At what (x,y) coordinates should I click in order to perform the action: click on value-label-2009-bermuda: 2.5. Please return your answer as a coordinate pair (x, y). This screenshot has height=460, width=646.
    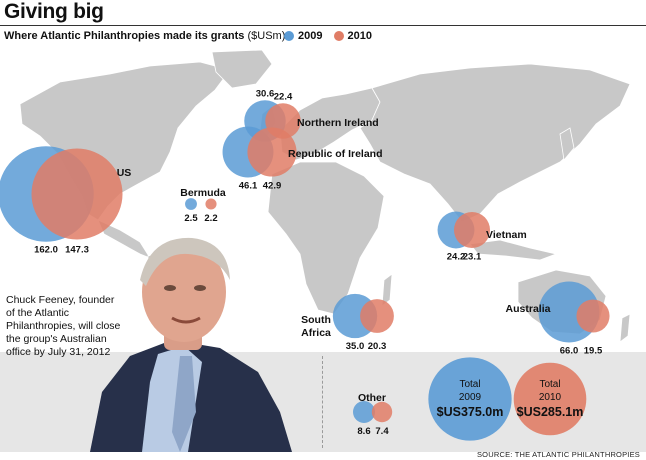
    Looking at the image, I should click on (191, 218).